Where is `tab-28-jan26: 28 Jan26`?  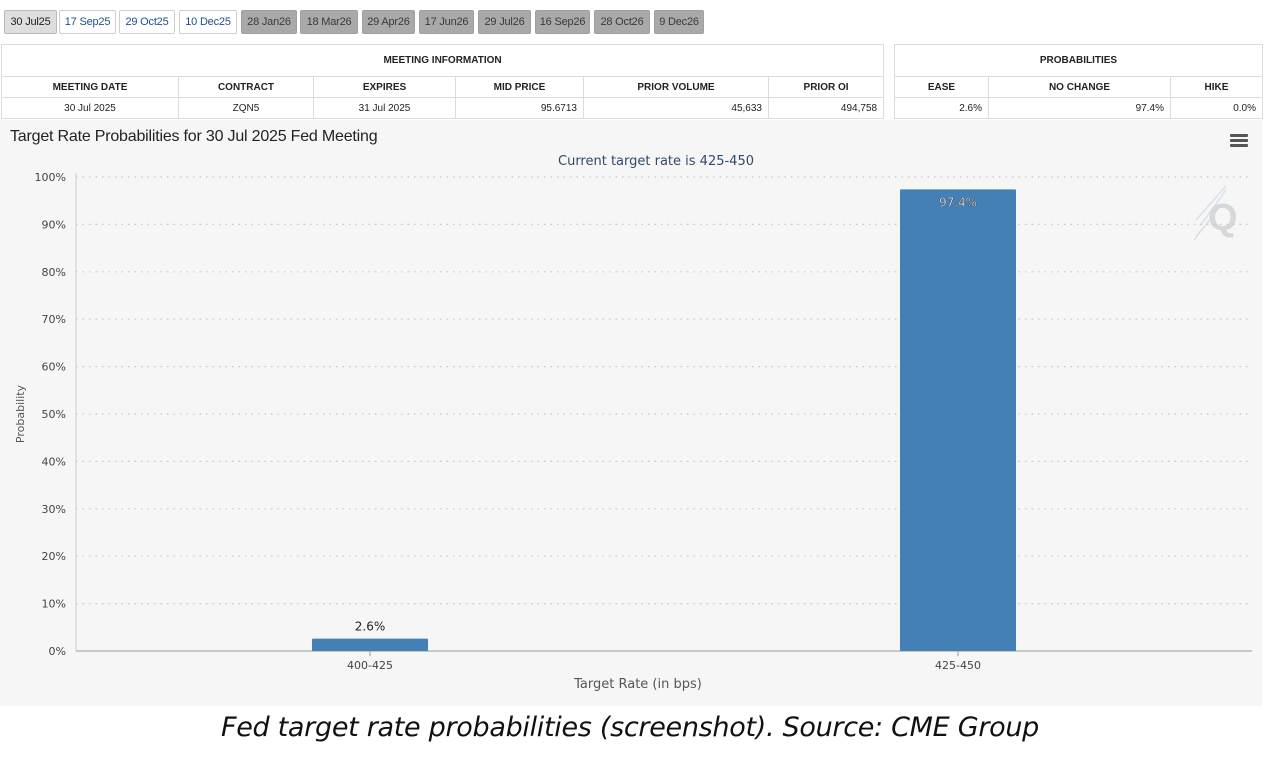 tab-28-jan26: 28 Jan26 is located at coordinates (269, 22).